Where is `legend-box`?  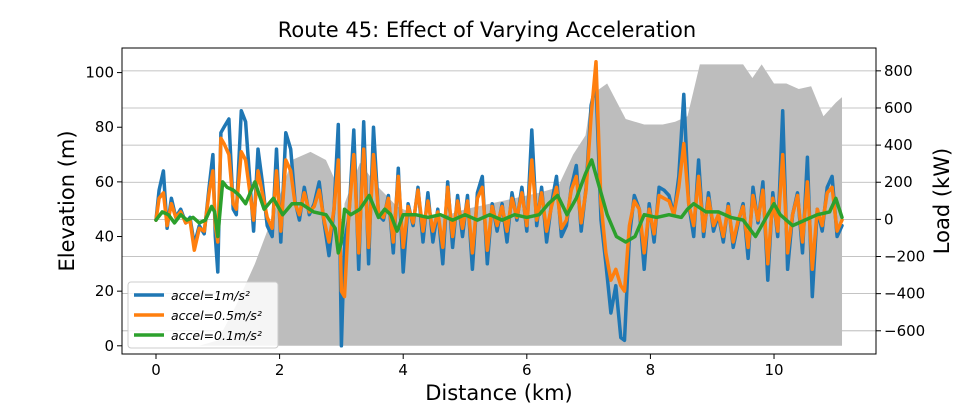
legend-box is located at coordinates (203, 315).